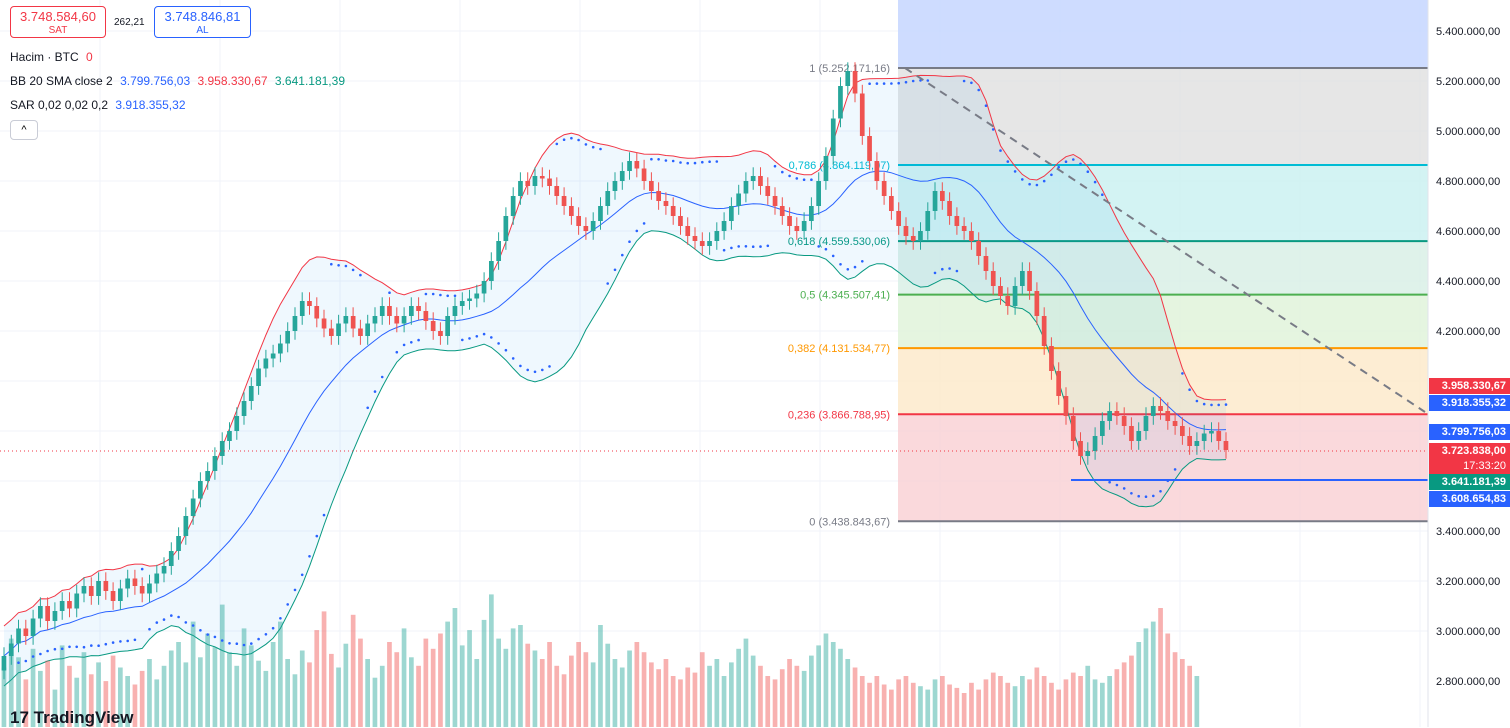  I want to click on sell-label: SAT, so click(58, 30).